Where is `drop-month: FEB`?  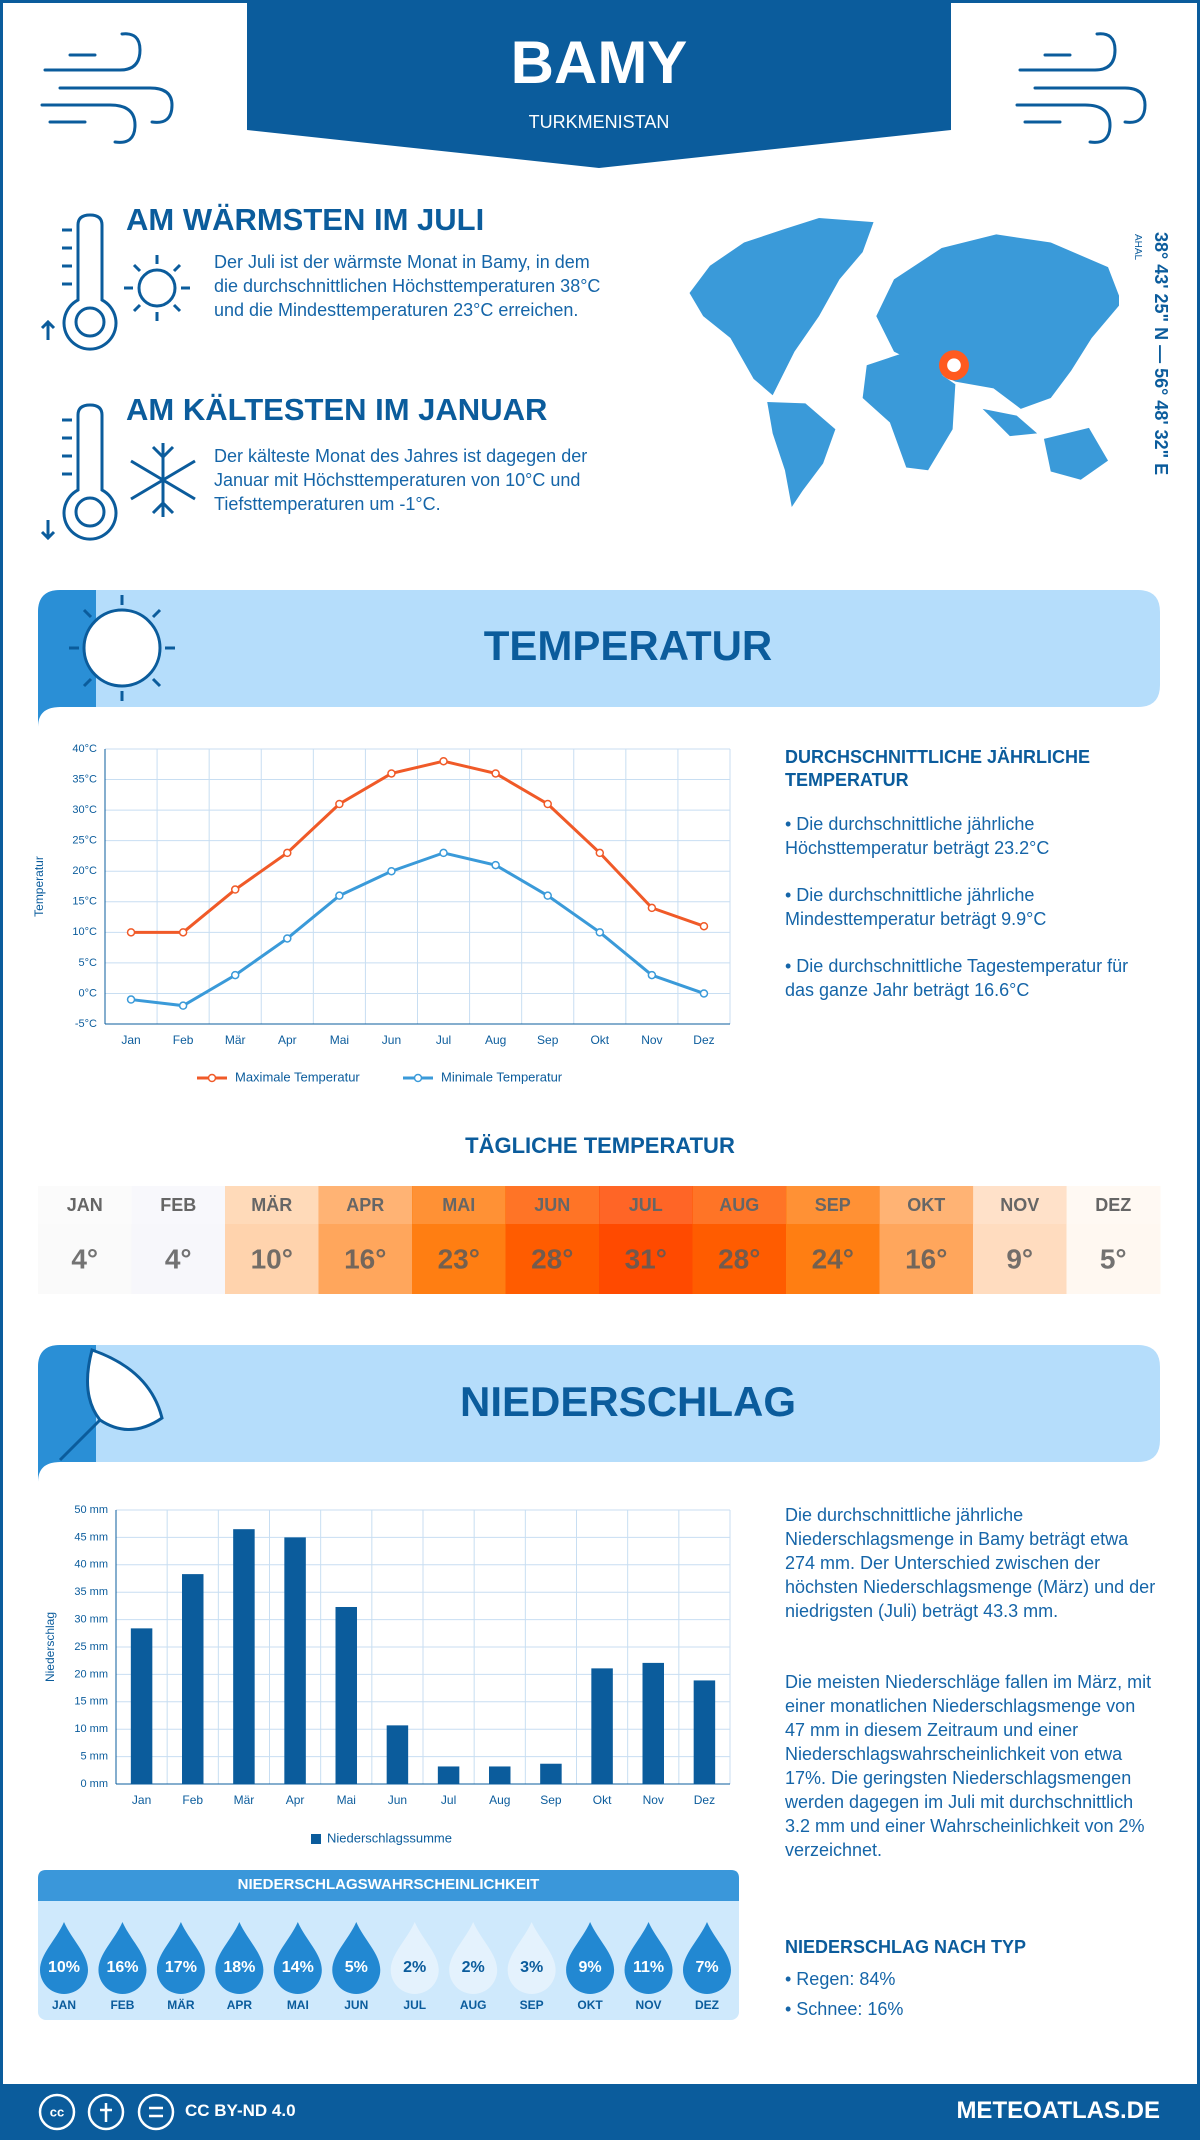 drop-month: FEB is located at coordinates (122, 2005).